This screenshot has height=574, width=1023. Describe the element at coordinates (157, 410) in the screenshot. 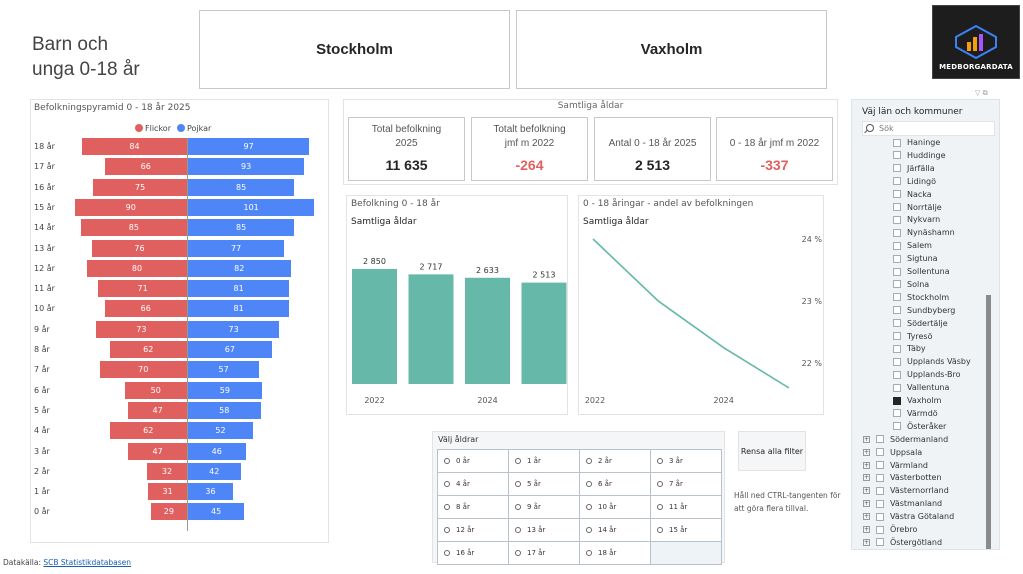

I see `female-bar: 47` at that location.